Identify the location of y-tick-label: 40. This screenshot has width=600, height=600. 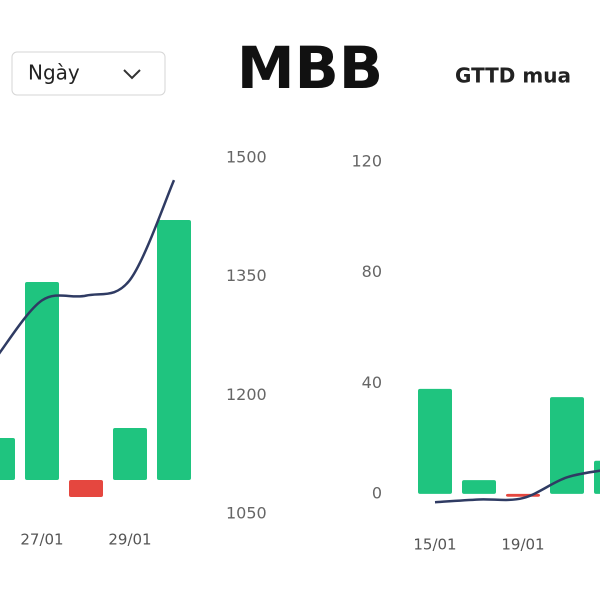
(372, 382).